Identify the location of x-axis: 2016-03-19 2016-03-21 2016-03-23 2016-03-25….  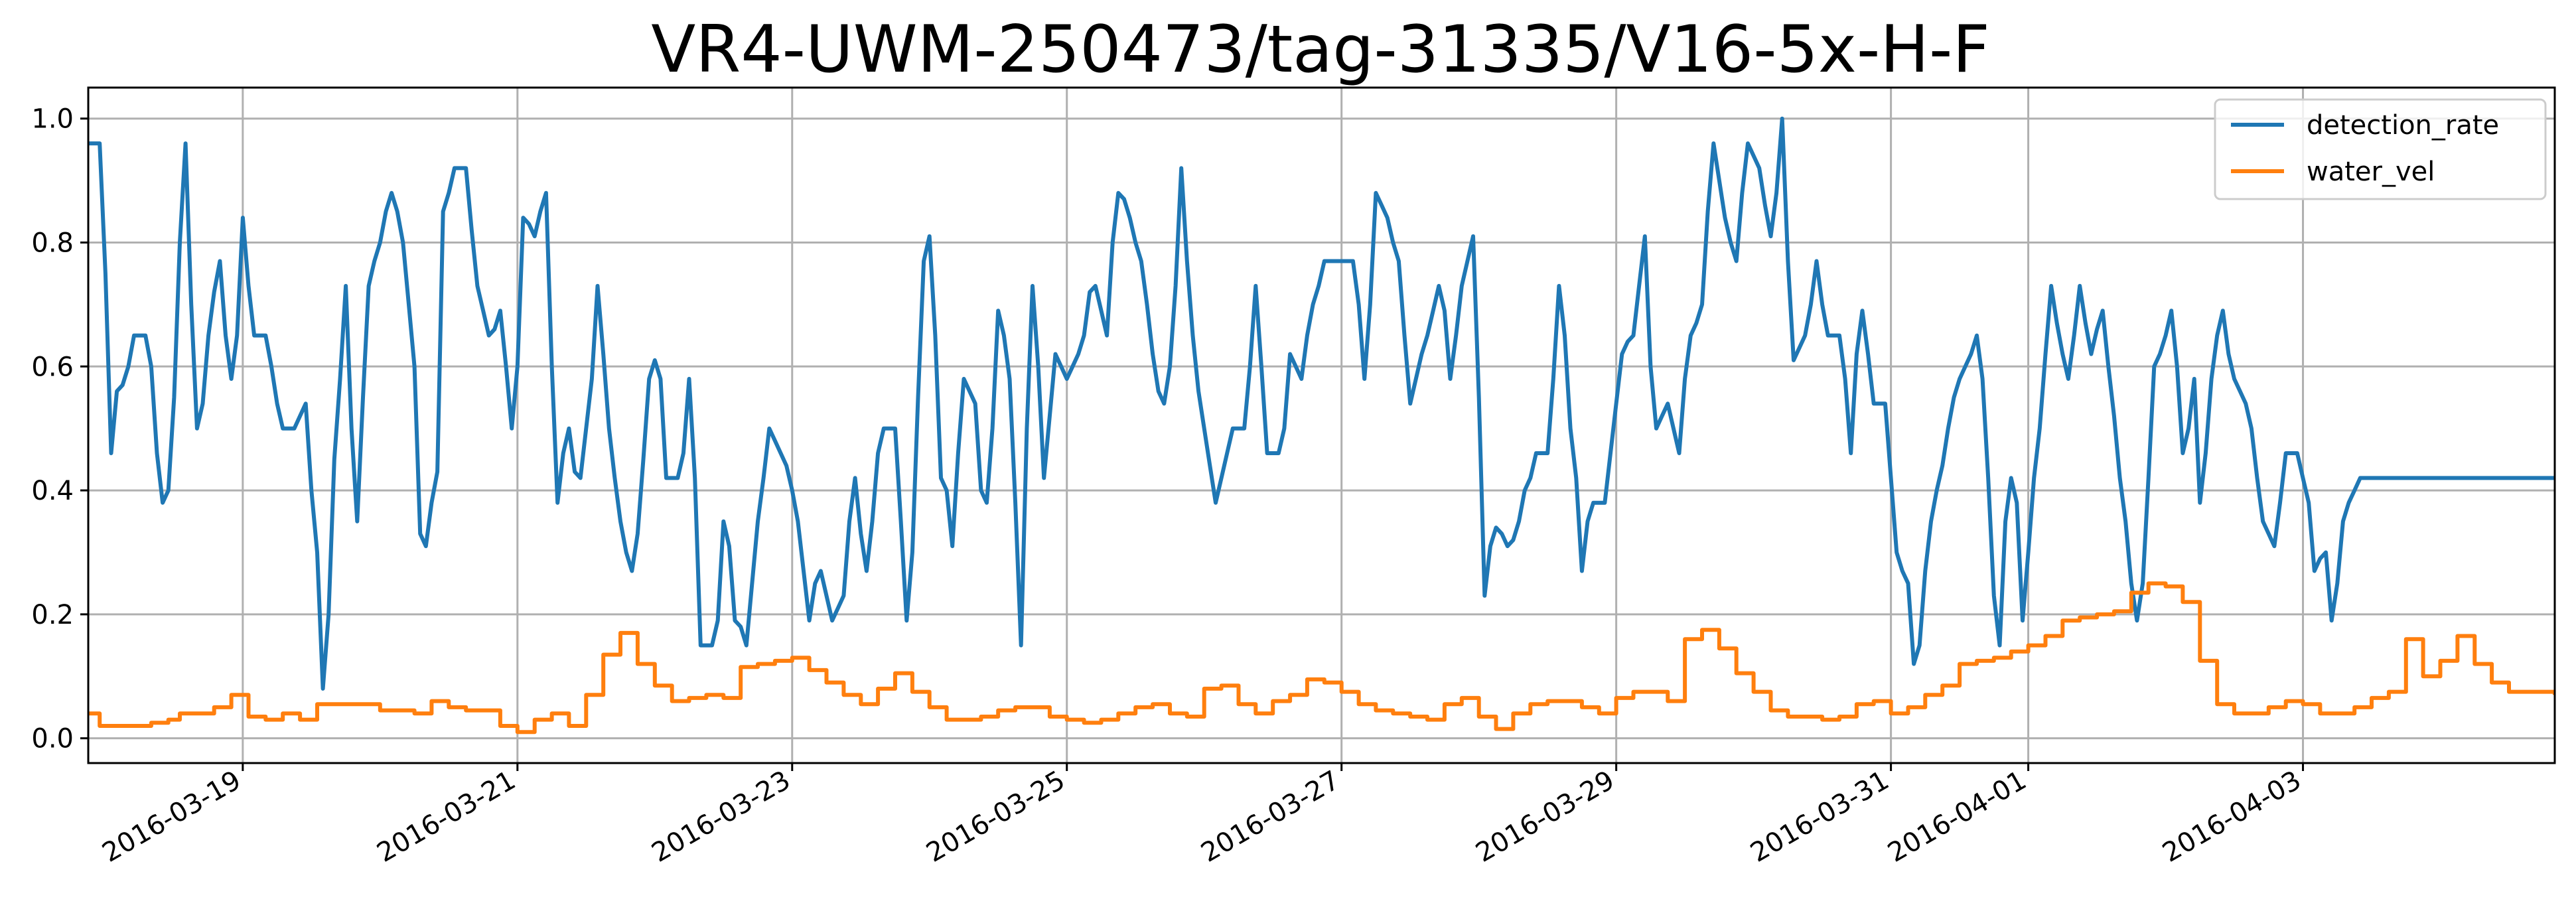
(1203, 816).